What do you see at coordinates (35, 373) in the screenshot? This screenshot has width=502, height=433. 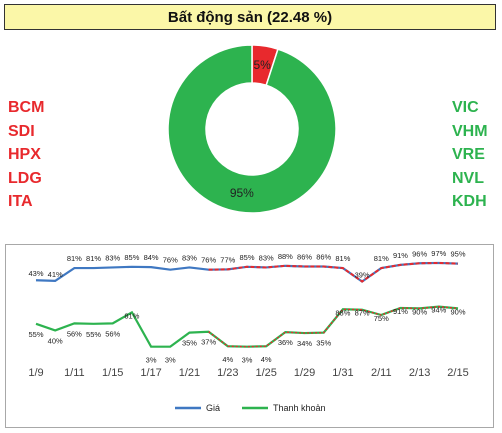 I see `x-tick-label-1: 1/9` at bounding box center [35, 373].